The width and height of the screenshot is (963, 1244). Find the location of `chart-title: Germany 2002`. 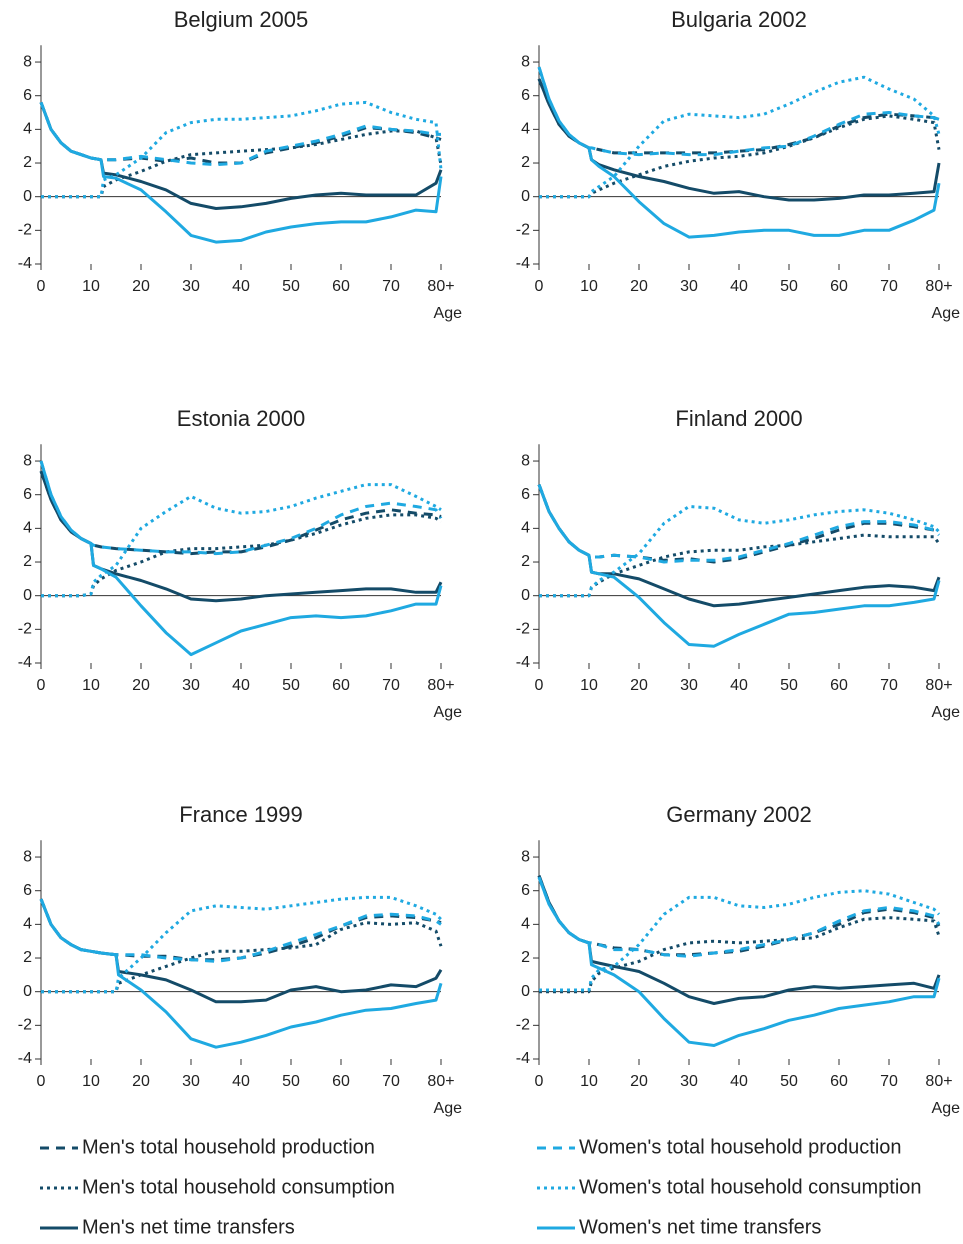

chart-title: Germany 2002 is located at coordinates (739, 814).